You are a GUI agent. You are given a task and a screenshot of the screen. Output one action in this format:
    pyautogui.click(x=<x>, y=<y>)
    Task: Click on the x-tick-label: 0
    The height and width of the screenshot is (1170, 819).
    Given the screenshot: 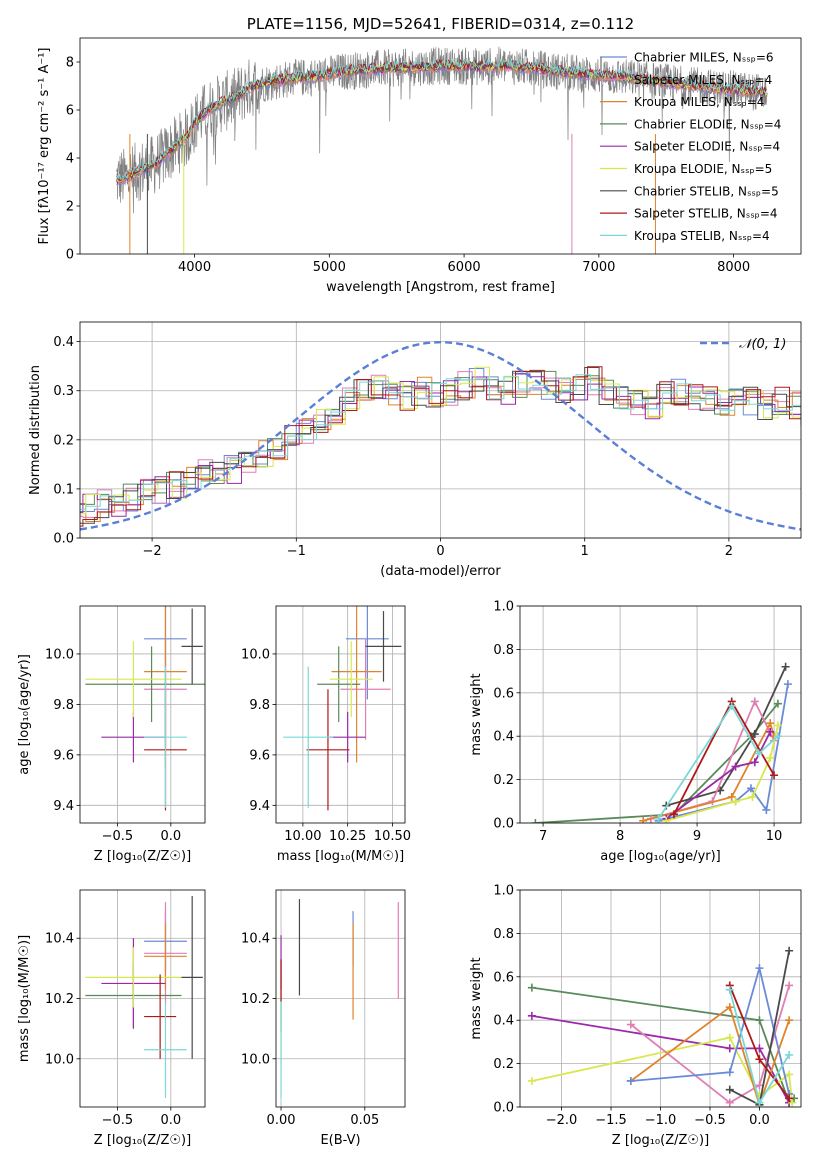 What is the action you would take?
    pyautogui.click(x=440, y=551)
    